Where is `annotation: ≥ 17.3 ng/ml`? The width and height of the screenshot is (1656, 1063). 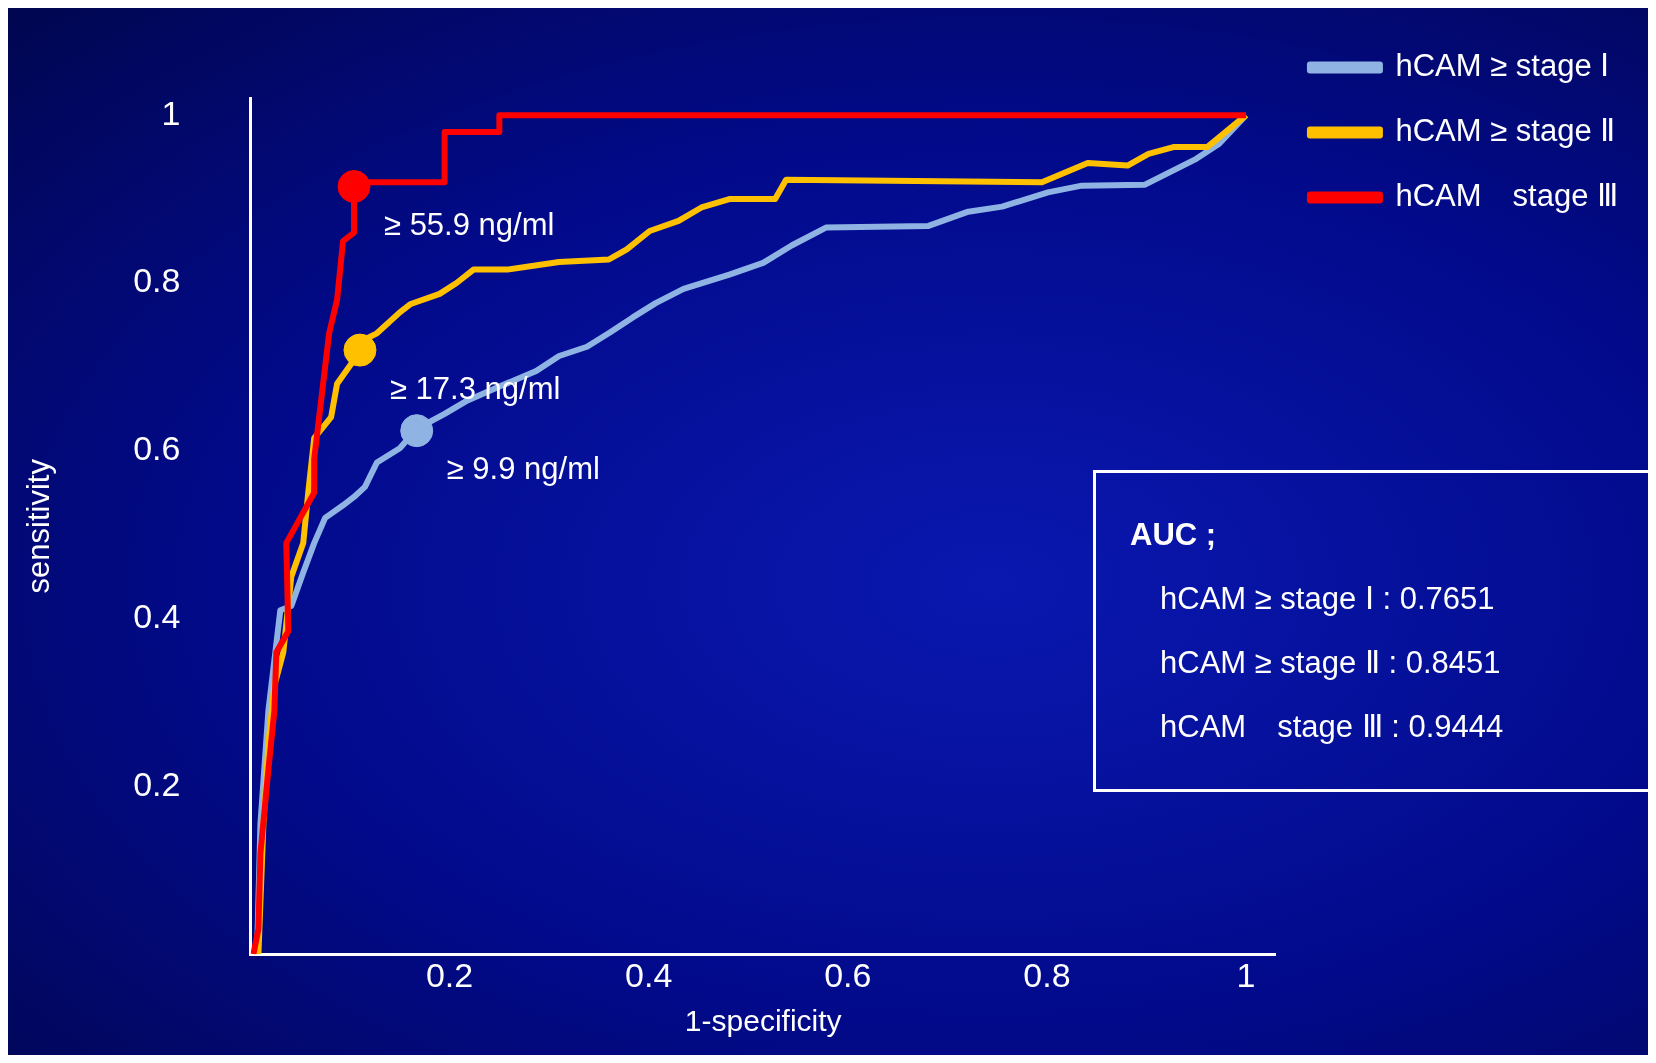
annotation: ≥ 17.3 ng/ml is located at coordinates (475, 388).